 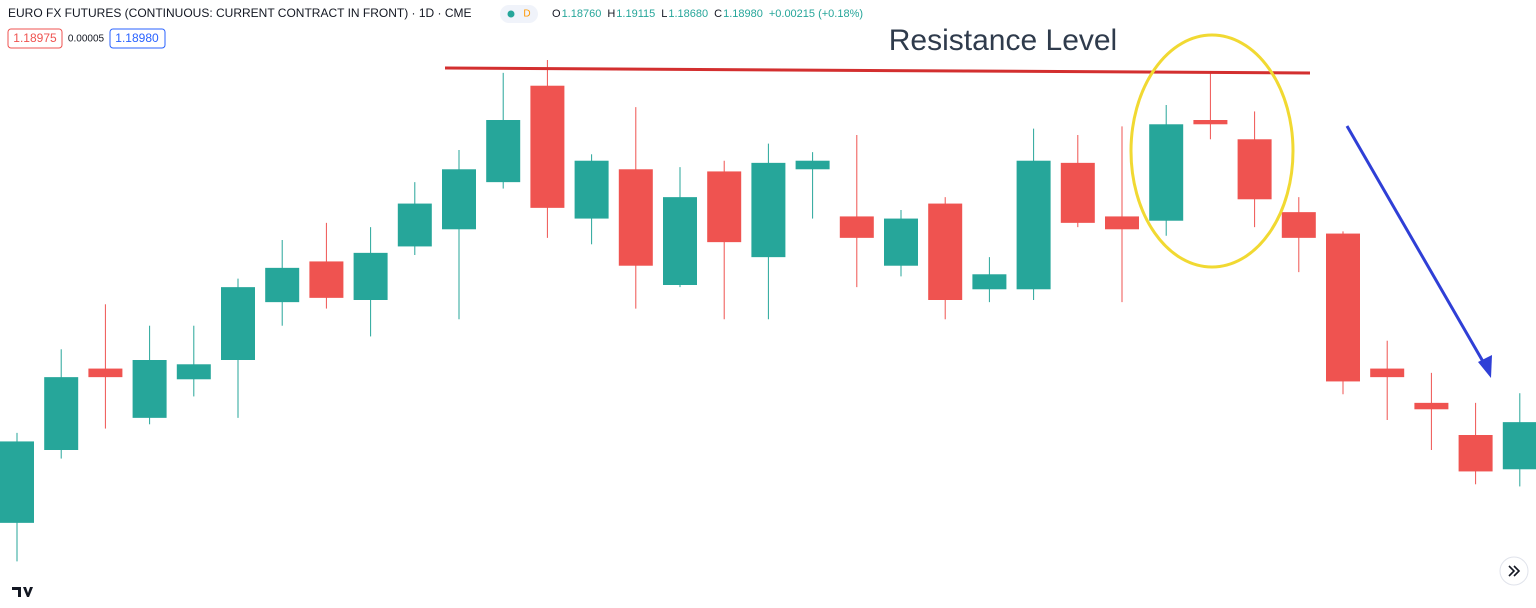 I want to click on ohlc-key: O, so click(x=556, y=14).